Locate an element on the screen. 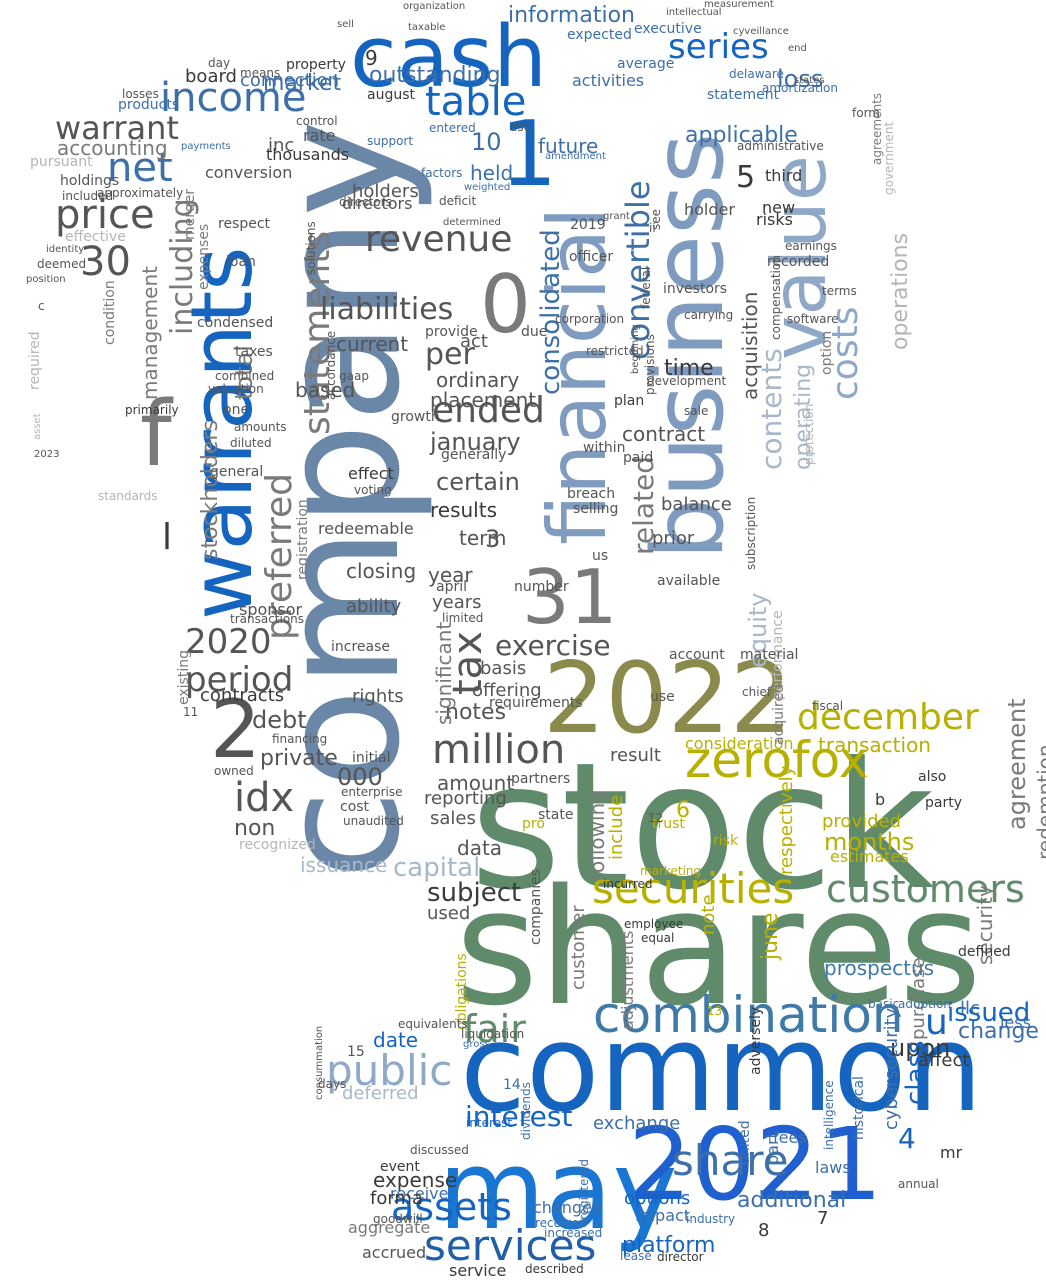 The image size is (1046, 1280). word-contents: contents is located at coordinates (771, 409).